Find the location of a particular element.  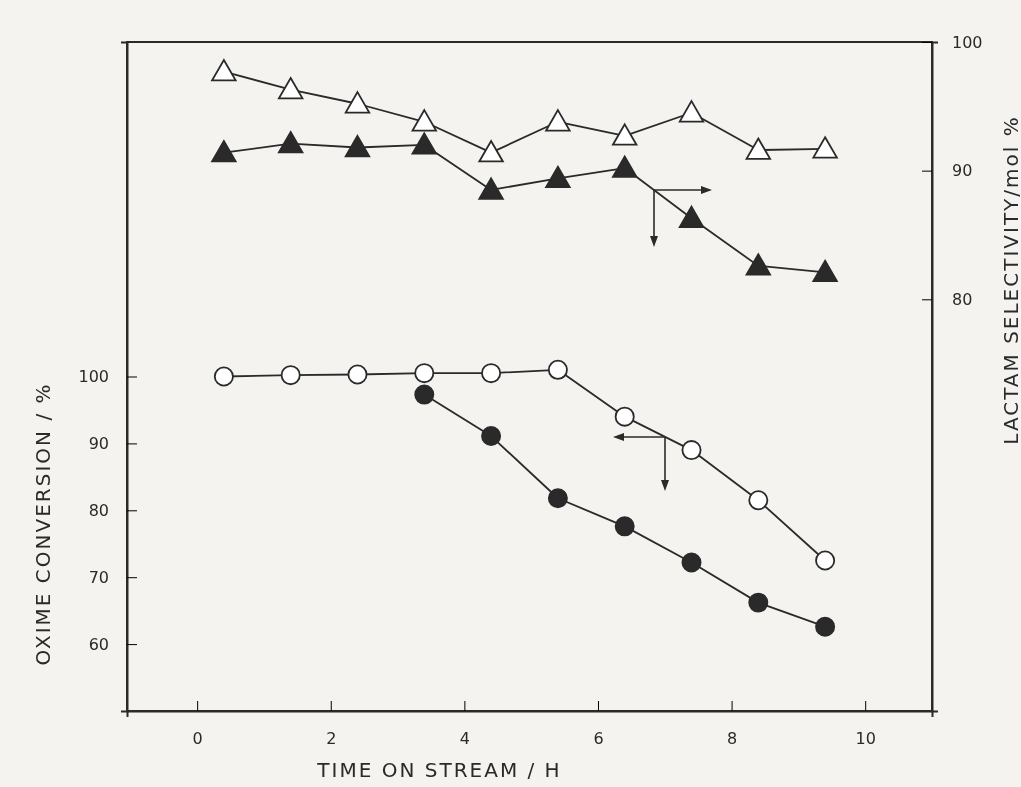

y-axis-title: OXIME CONVERSION / % is located at coordinates (43, 524).